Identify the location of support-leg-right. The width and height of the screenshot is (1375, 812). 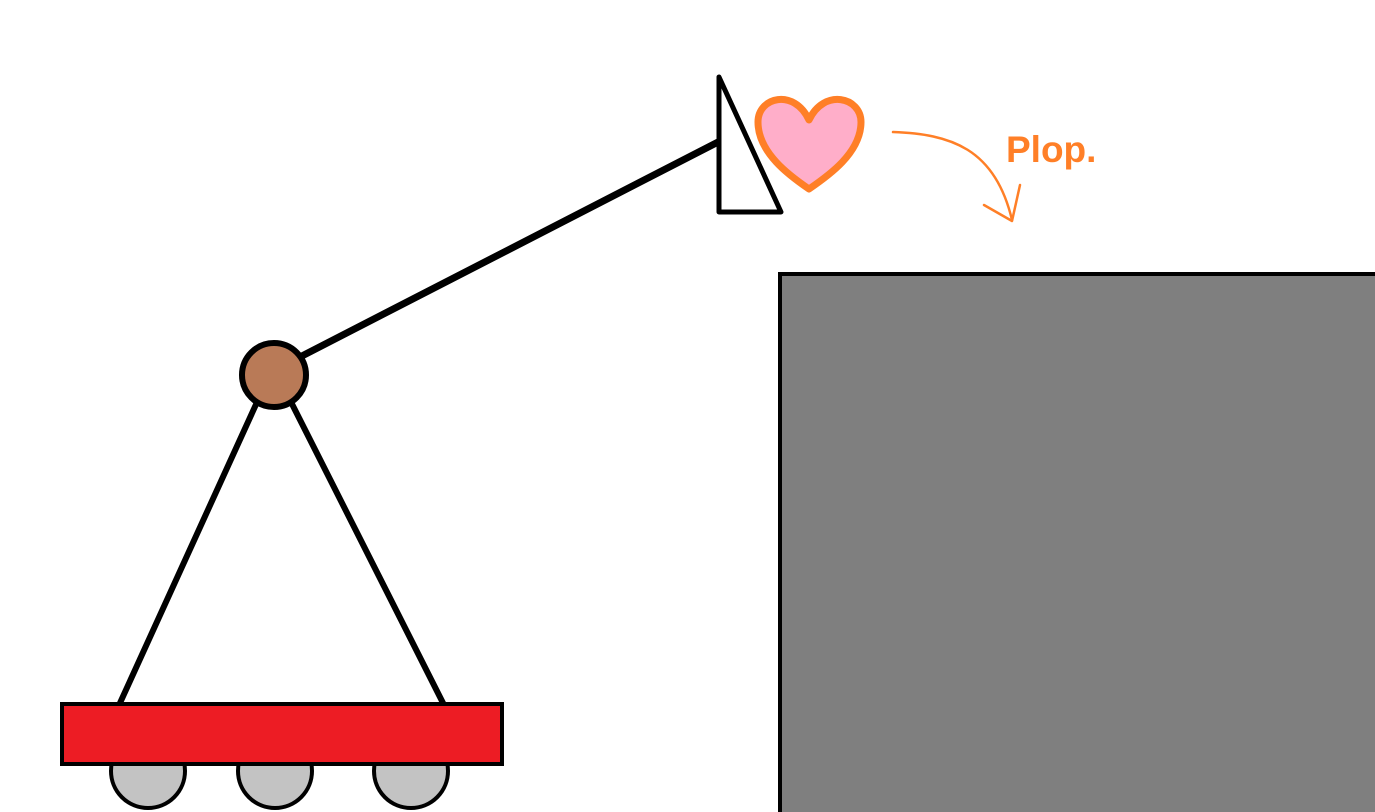
(366, 551).